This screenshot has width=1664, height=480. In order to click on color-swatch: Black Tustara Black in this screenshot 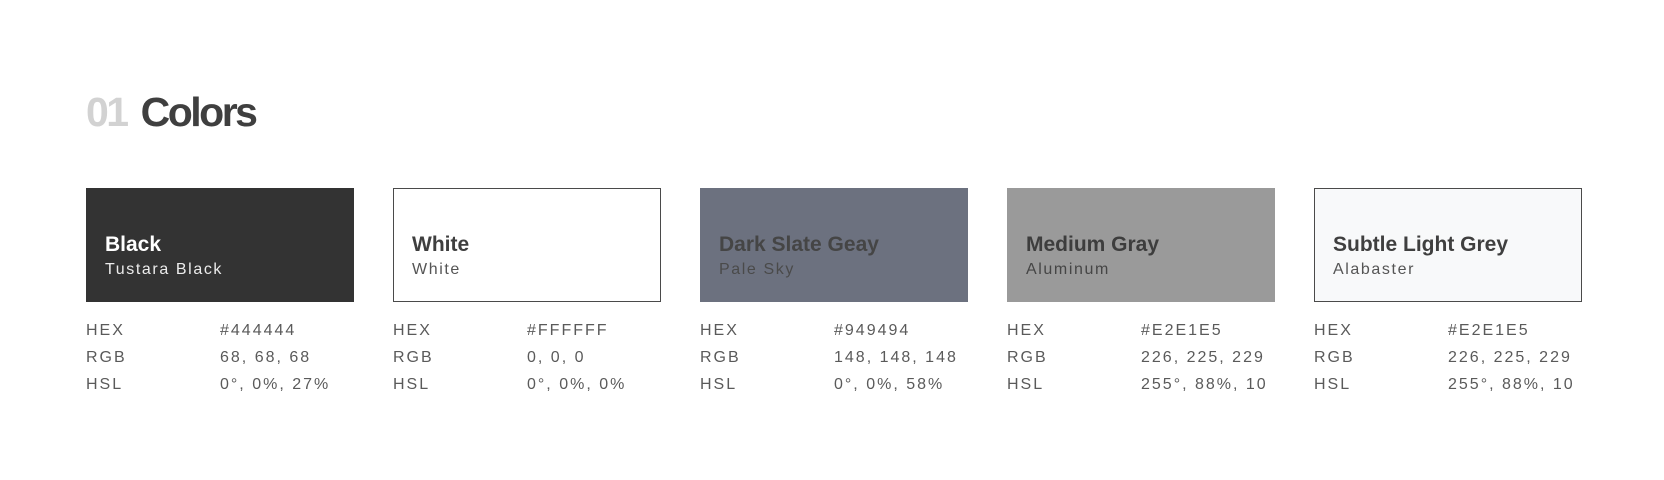, I will do `click(220, 245)`.